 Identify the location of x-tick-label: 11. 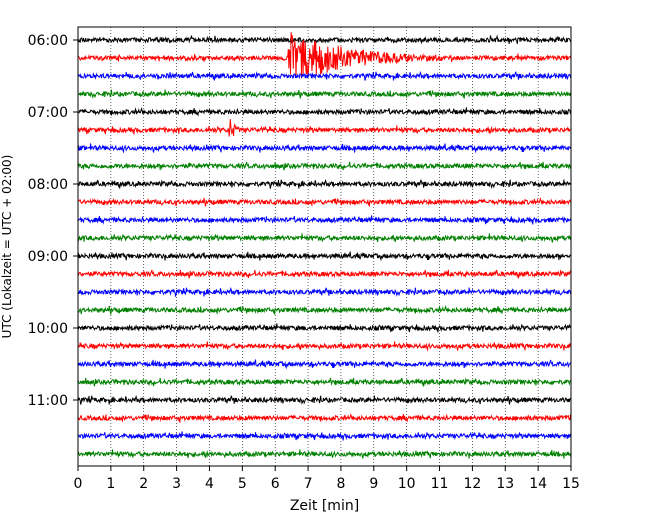
(440, 484).